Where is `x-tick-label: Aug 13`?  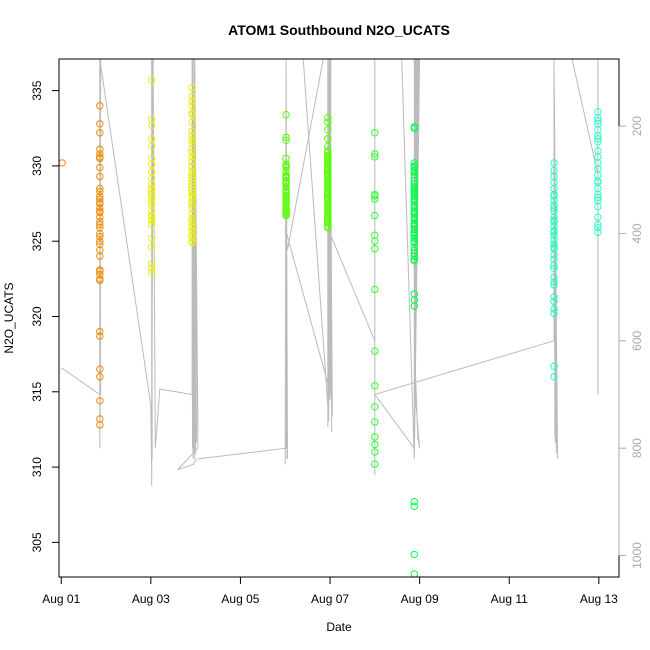
x-tick-label: Aug 13 is located at coordinates (599, 599).